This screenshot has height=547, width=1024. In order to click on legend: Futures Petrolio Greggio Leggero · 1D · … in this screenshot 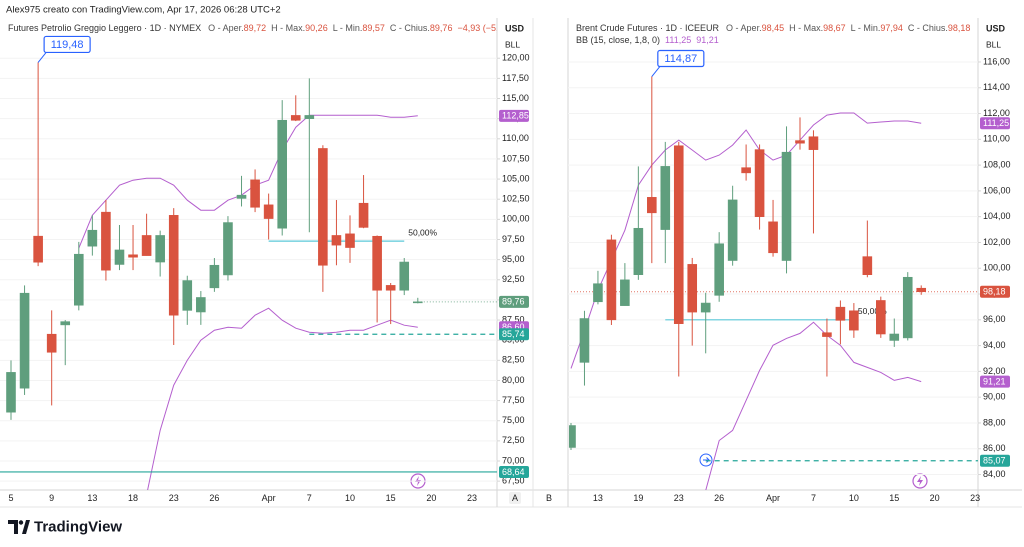, I will do `click(264, 28)`.